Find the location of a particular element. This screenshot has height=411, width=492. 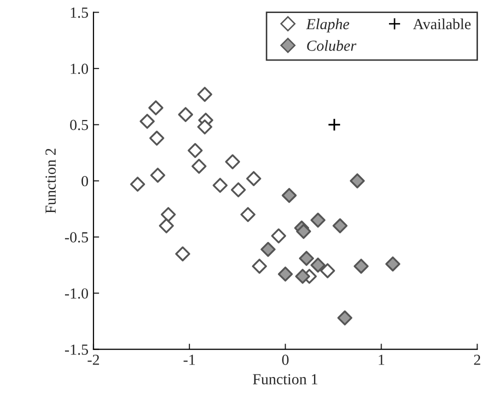

x-tick-label: 1 is located at coordinates (381, 359).